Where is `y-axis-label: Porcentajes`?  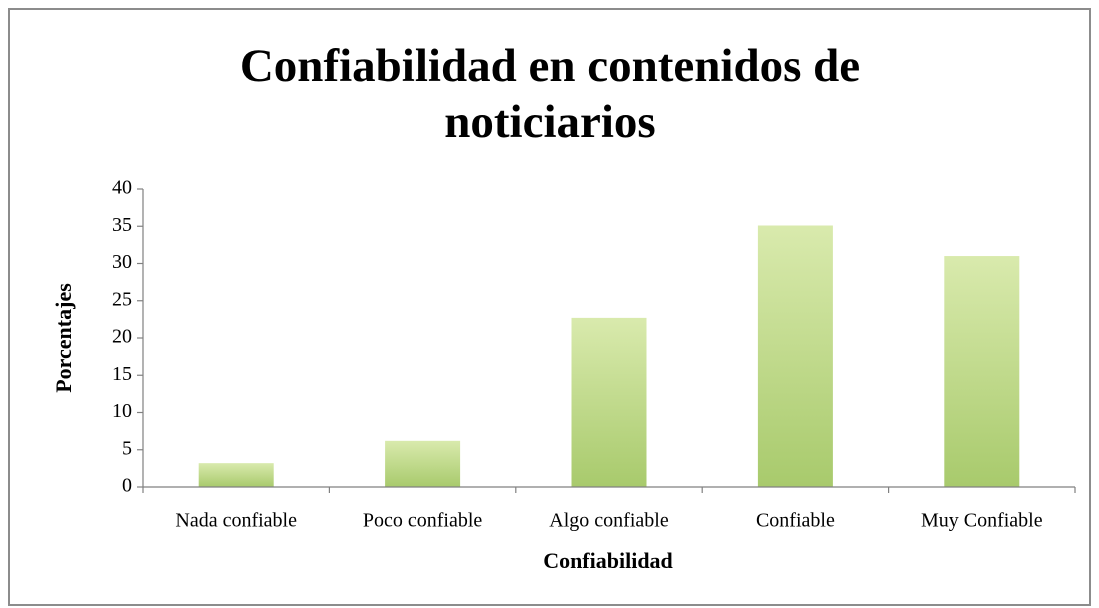
y-axis-label: Porcentajes is located at coordinates (63, 338).